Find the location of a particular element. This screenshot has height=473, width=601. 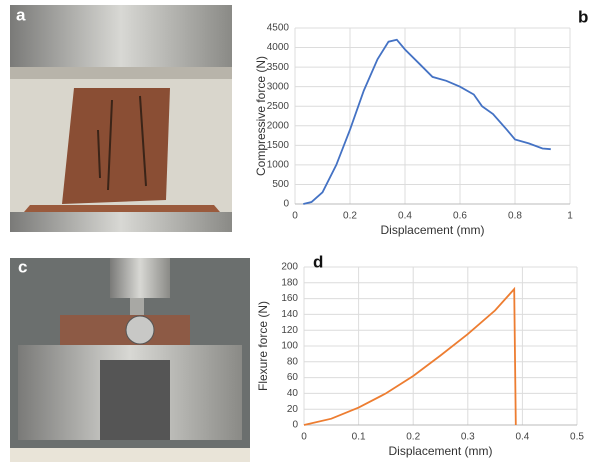

panel-label: b is located at coordinates (583, 16).